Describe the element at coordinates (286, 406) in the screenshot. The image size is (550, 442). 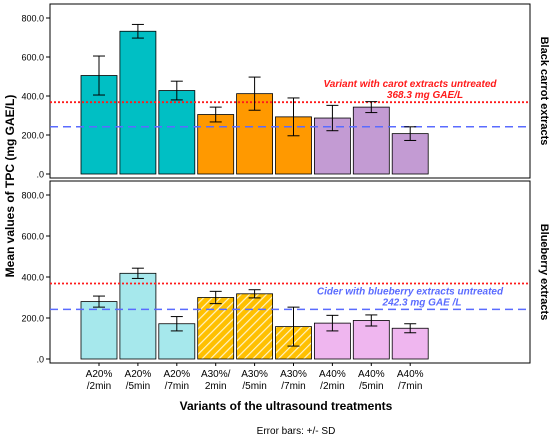
I see `x-axis-label: Variants of the ultrasound treatments` at that location.